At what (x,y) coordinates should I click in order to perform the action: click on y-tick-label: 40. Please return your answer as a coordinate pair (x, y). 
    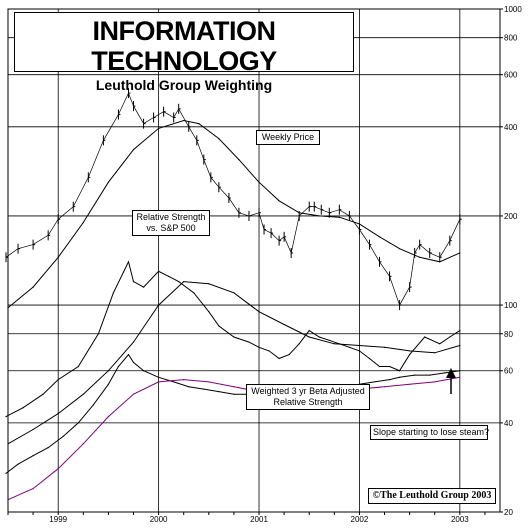
    Looking at the image, I should click on (508, 423).